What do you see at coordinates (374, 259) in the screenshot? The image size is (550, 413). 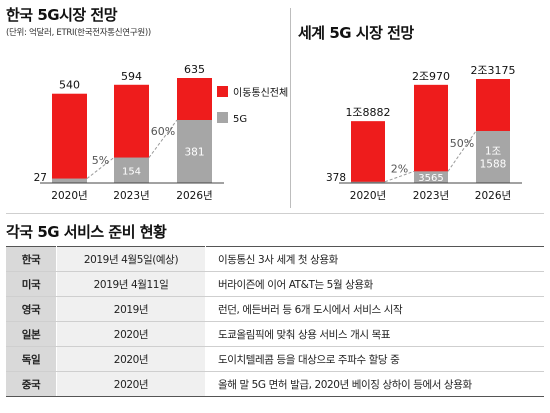 I see `description-cell: 이동통신 3사 세계 첫 상용화` at bounding box center [374, 259].